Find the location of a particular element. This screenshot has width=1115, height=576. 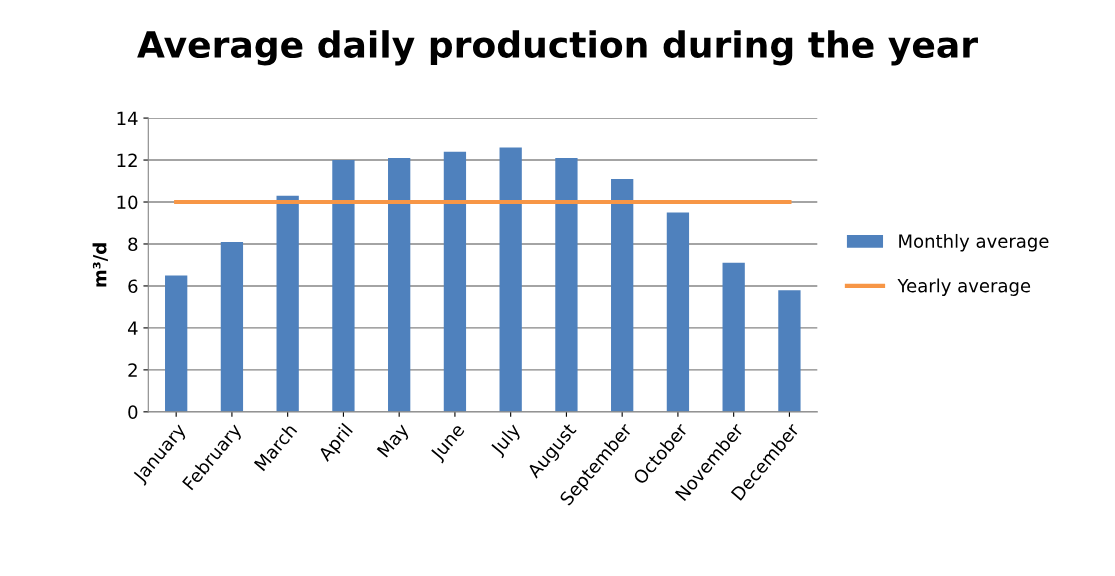

y-tick-label: 8 is located at coordinates (133, 244).